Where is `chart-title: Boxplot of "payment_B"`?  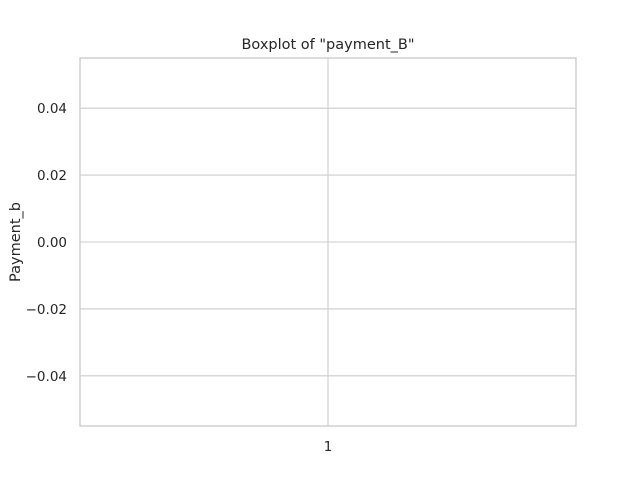
chart-title: Boxplot of "payment_B" is located at coordinates (327, 45).